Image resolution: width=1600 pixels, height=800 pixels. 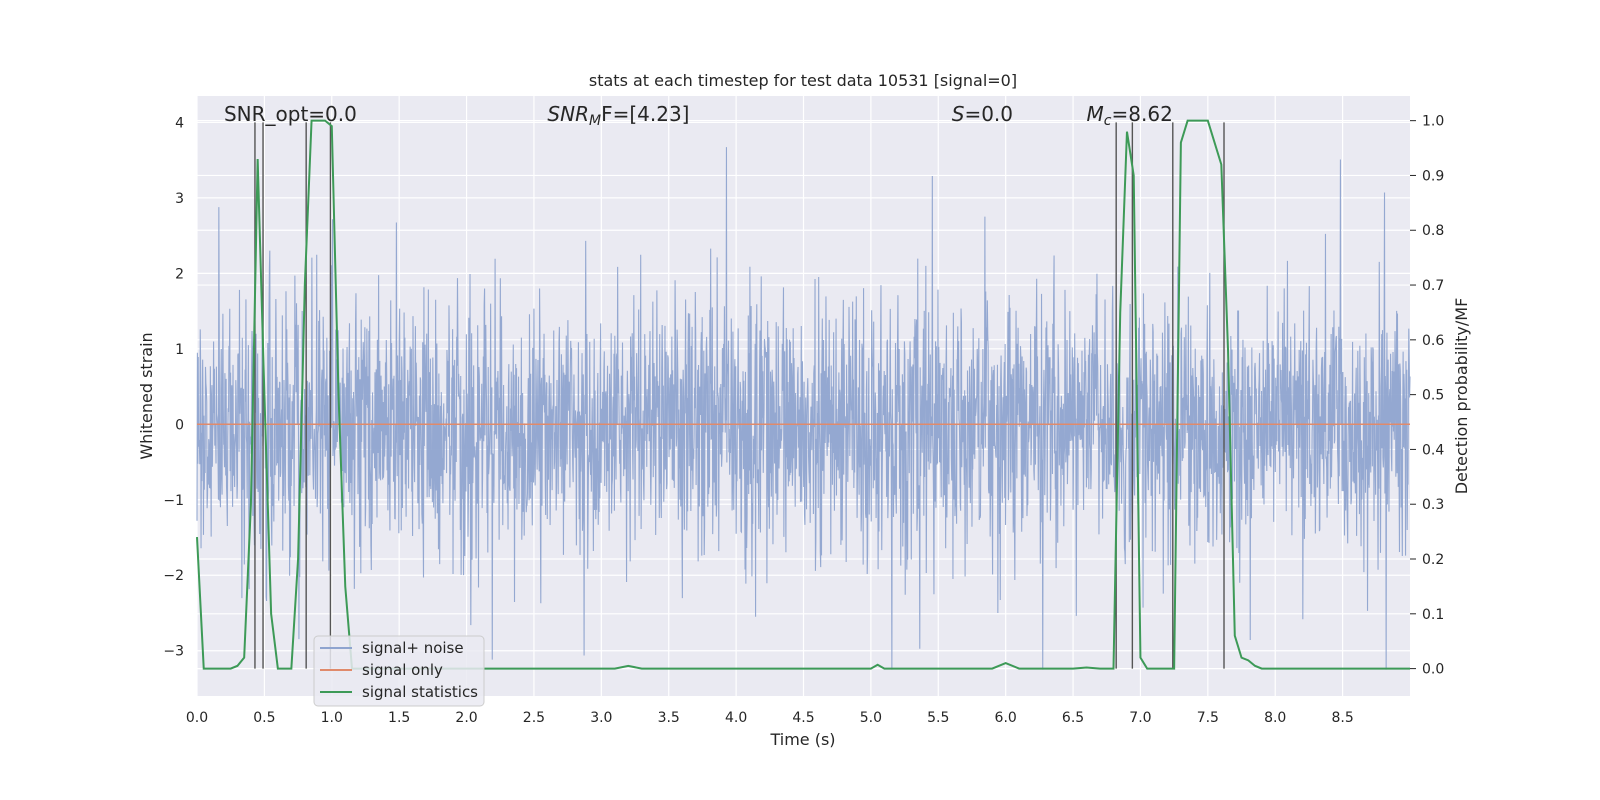 What do you see at coordinates (179, 274) in the screenshot?
I see `y-left-tick-label-2: 2` at bounding box center [179, 274].